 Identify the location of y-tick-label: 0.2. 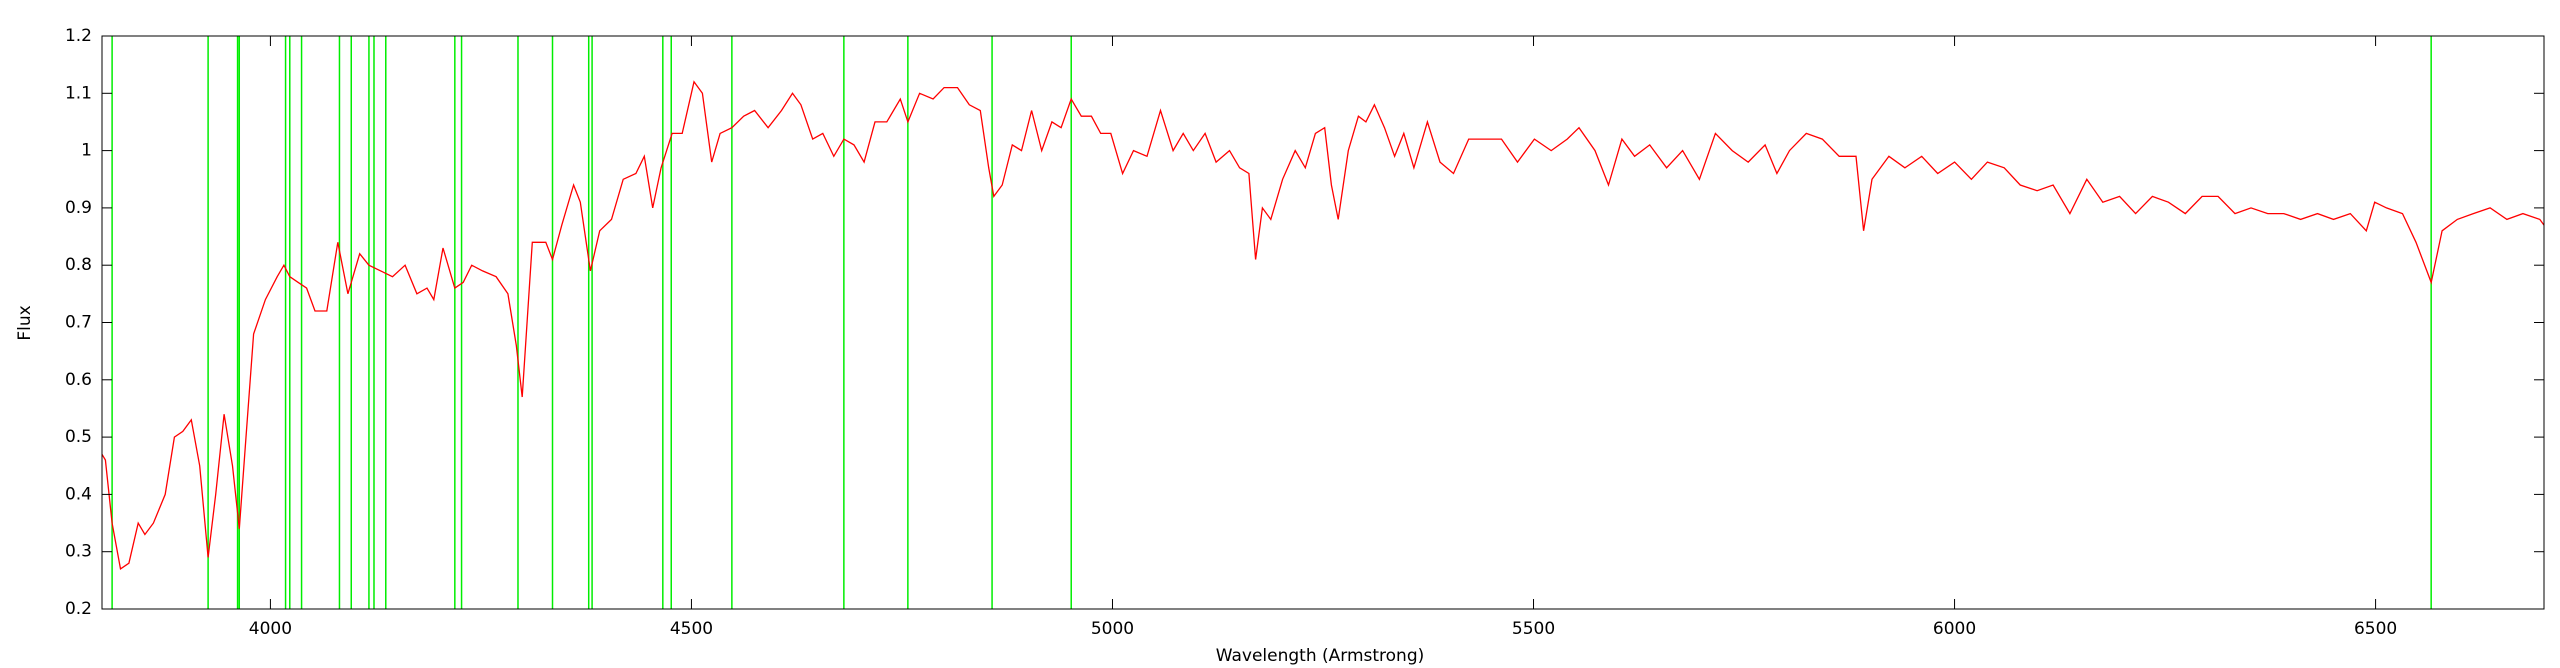
(78, 609).